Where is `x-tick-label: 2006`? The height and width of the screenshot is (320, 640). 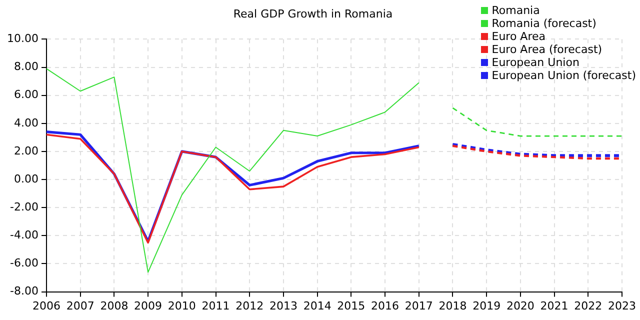 x-tick-label: 2006 is located at coordinates (46, 305).